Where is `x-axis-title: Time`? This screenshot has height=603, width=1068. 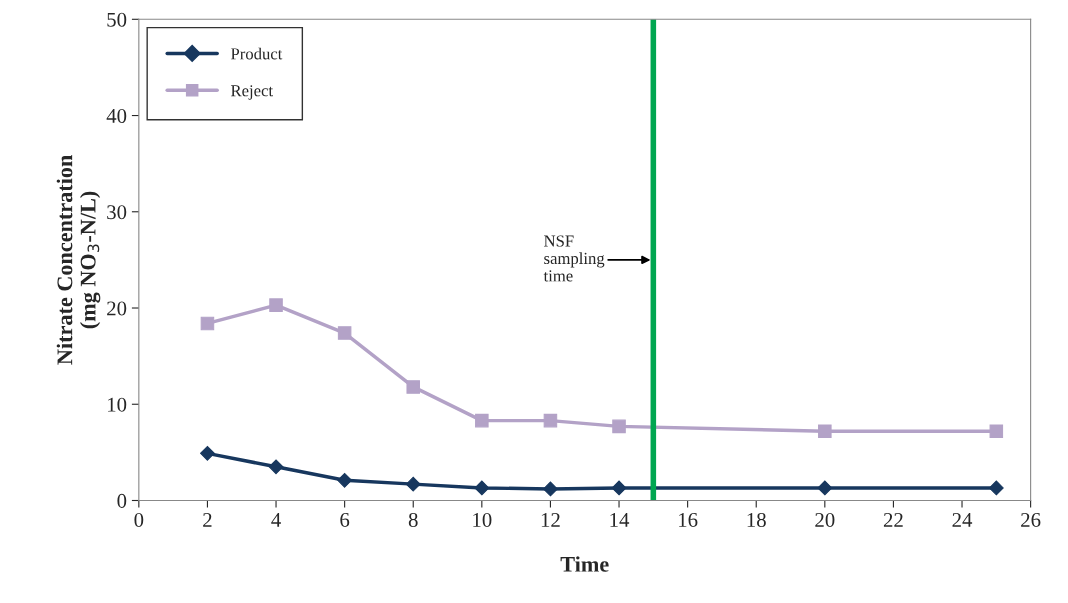
x-axis-title: Time is located at coordinates (584, 564).